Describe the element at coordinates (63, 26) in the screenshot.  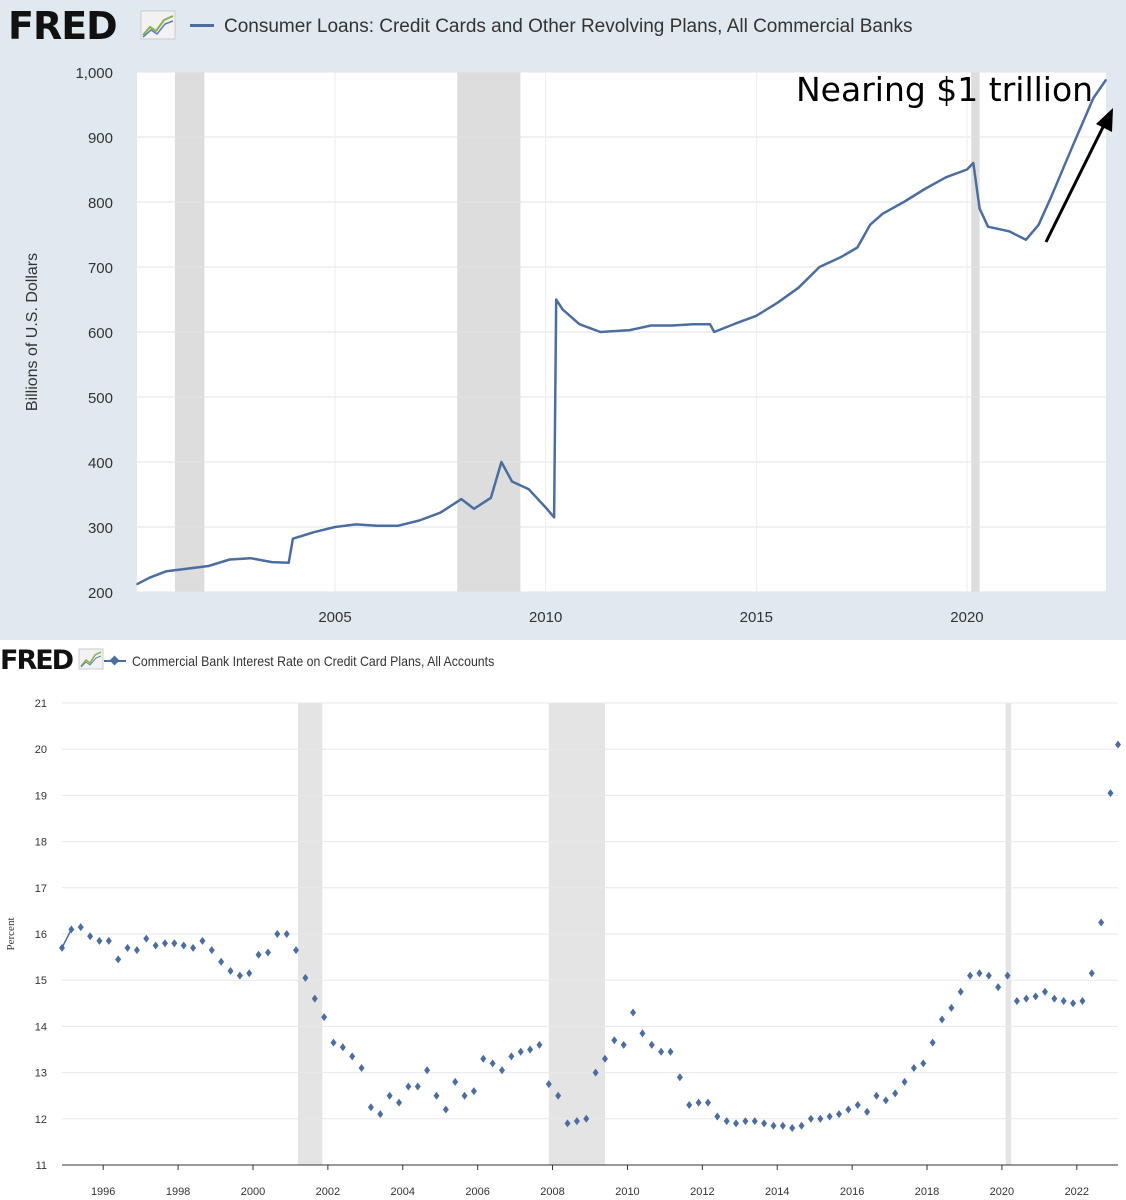
I see `fred-logo: FRED` at that location.